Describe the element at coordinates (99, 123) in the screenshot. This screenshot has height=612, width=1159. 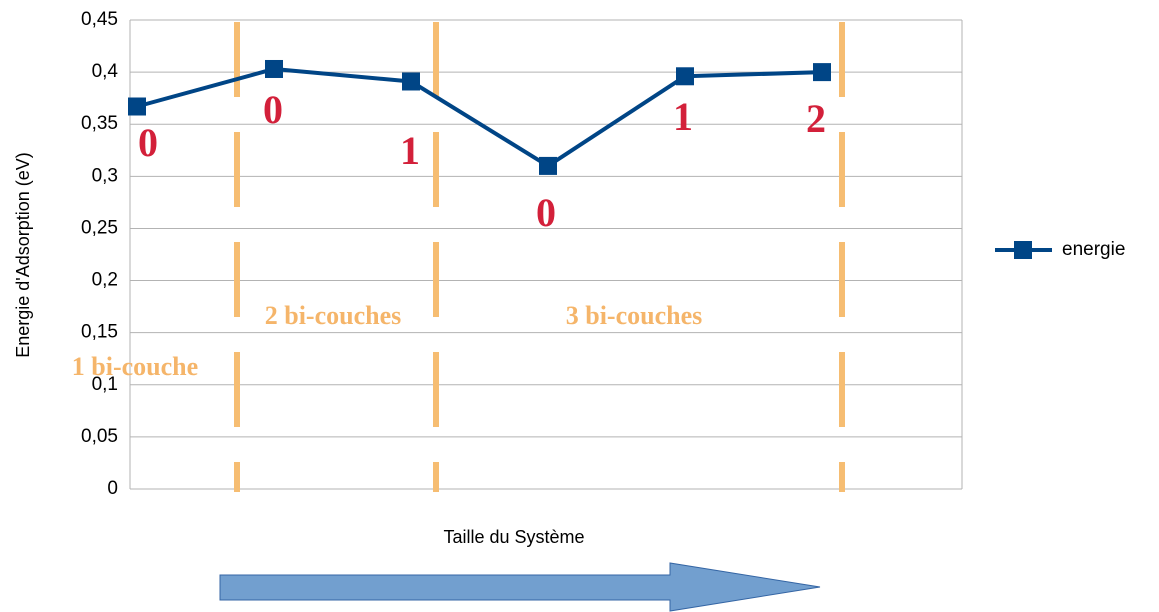
I see `y-tick-label: 0,35` at that location.